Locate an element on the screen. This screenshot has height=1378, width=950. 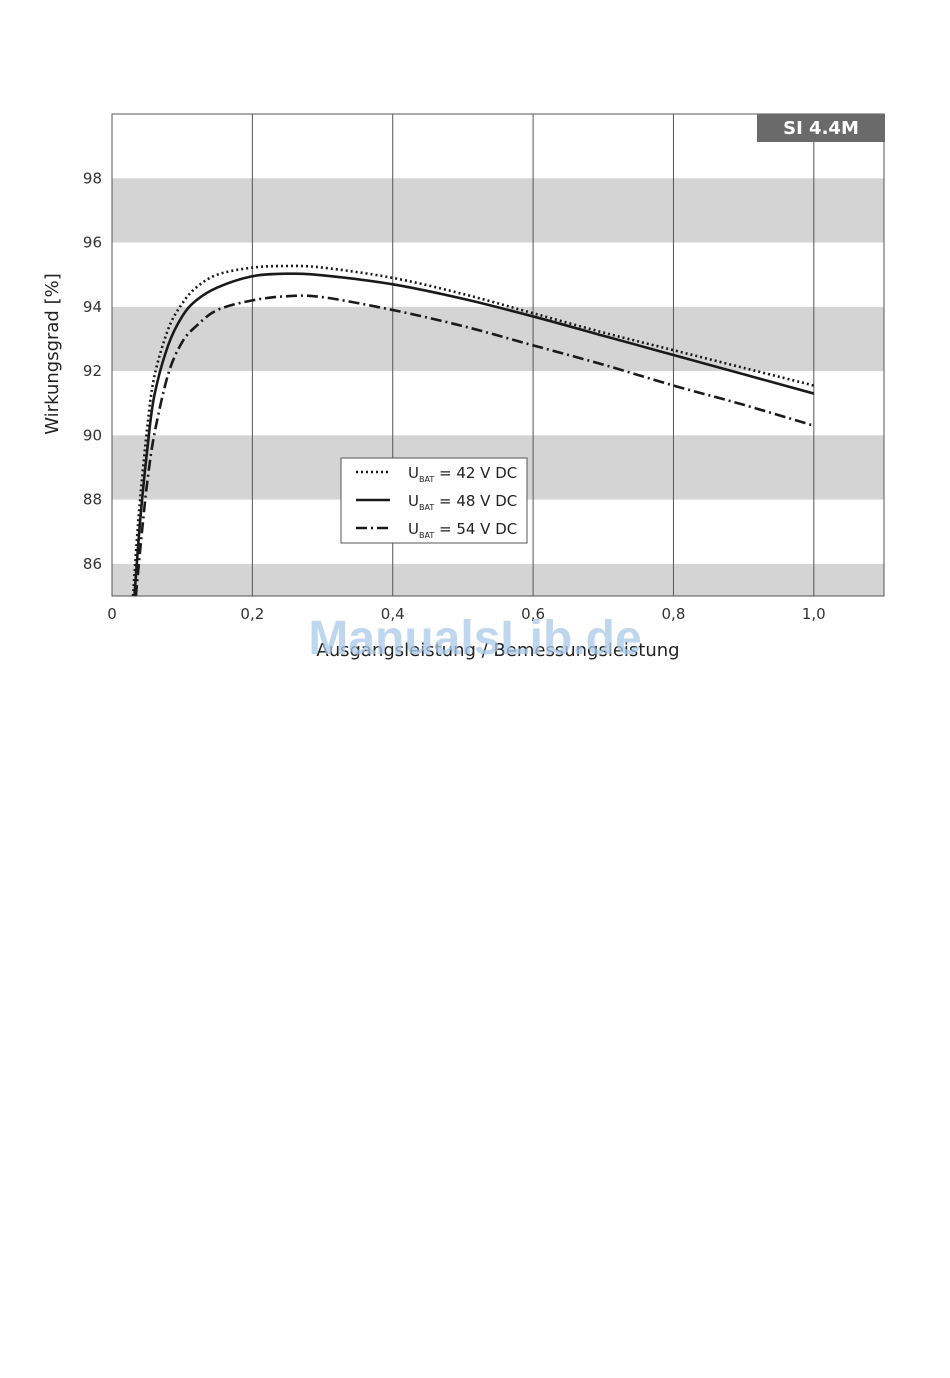
badge-background is located at coordinates (821, 128).